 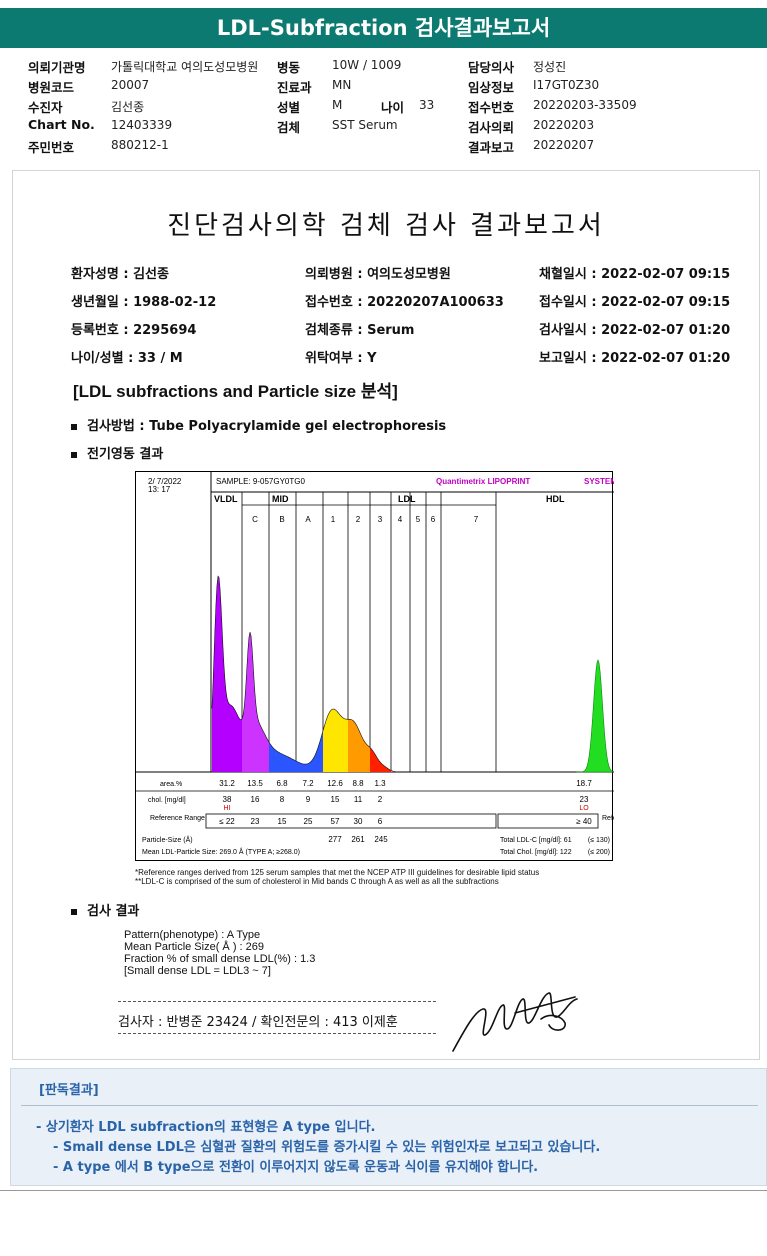 I want to click on header-label: 결과보고, so click(x=491, y=147).